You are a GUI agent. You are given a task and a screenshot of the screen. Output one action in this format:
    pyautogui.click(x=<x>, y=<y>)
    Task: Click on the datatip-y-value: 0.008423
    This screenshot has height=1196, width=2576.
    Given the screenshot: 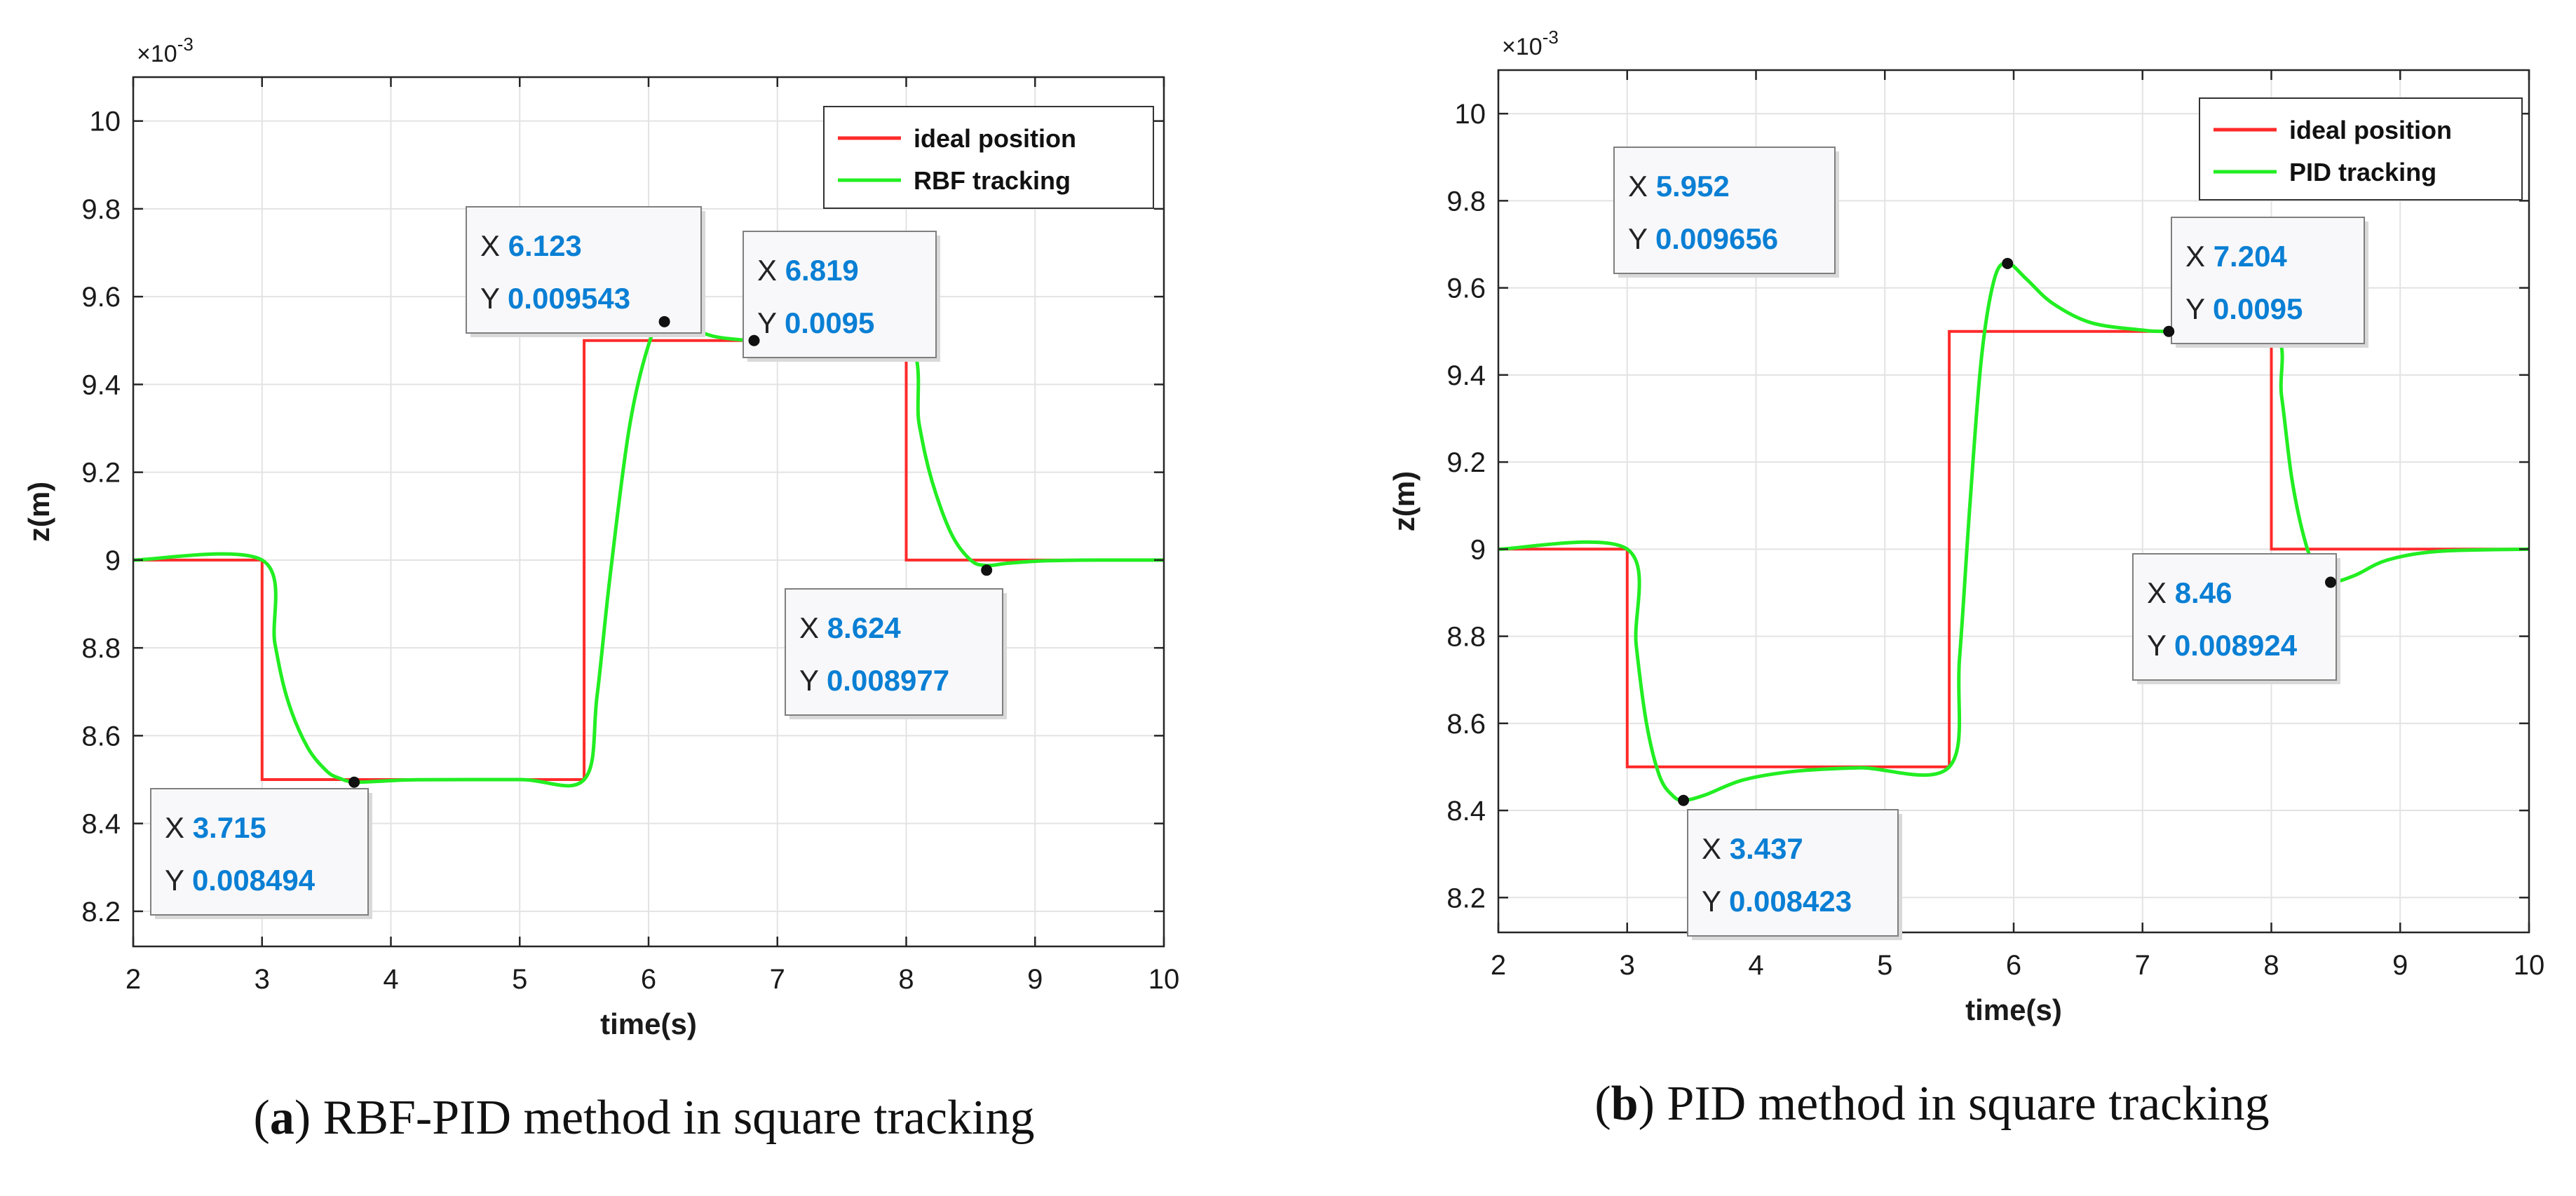 What is the action you would take?
    pyautogui.click(x=1790, y=901)
    